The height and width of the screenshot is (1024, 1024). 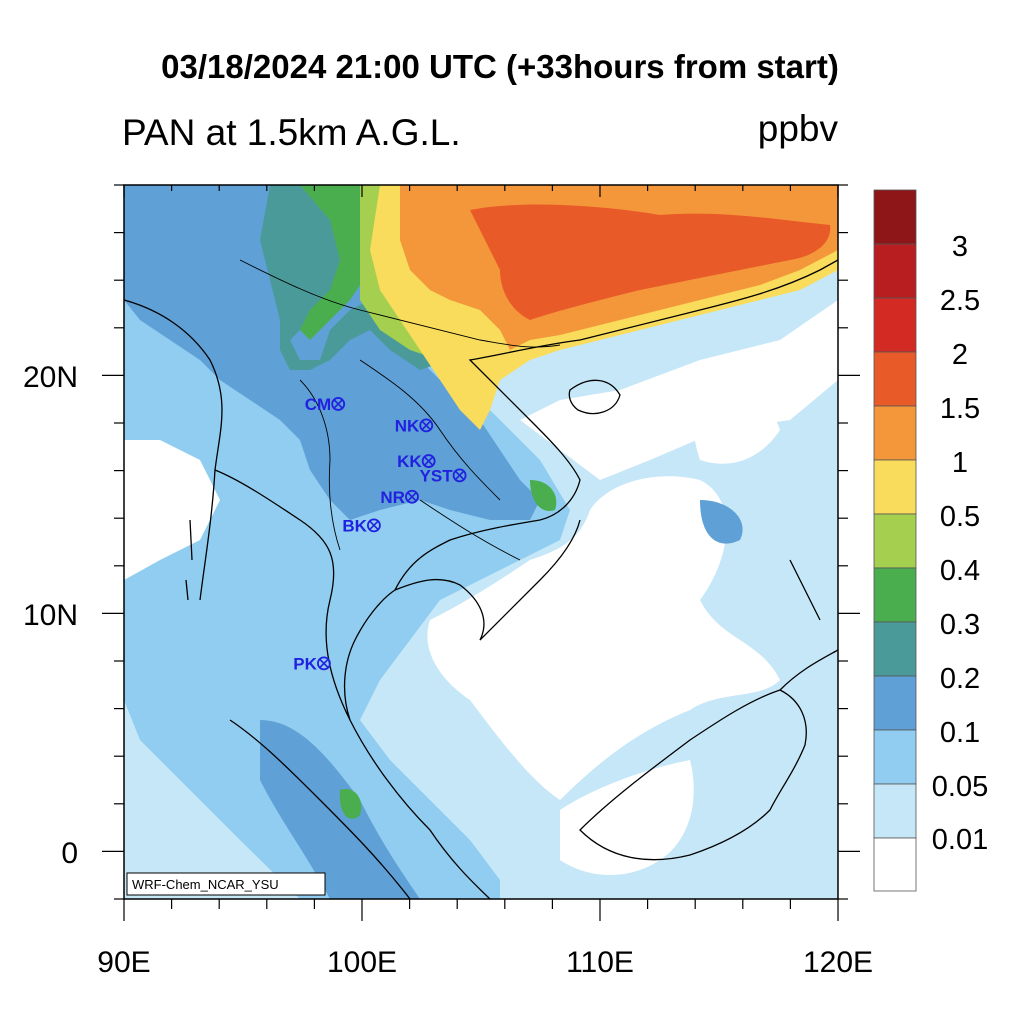 I want to click on station-cm: CM, so click(x=325, y=404).